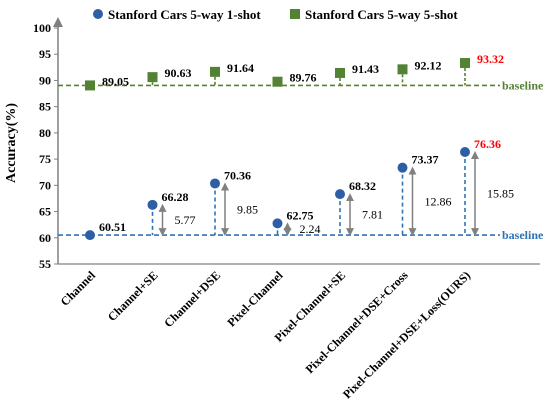  I want to click on y-tick-label: 70, so click(45, 185).